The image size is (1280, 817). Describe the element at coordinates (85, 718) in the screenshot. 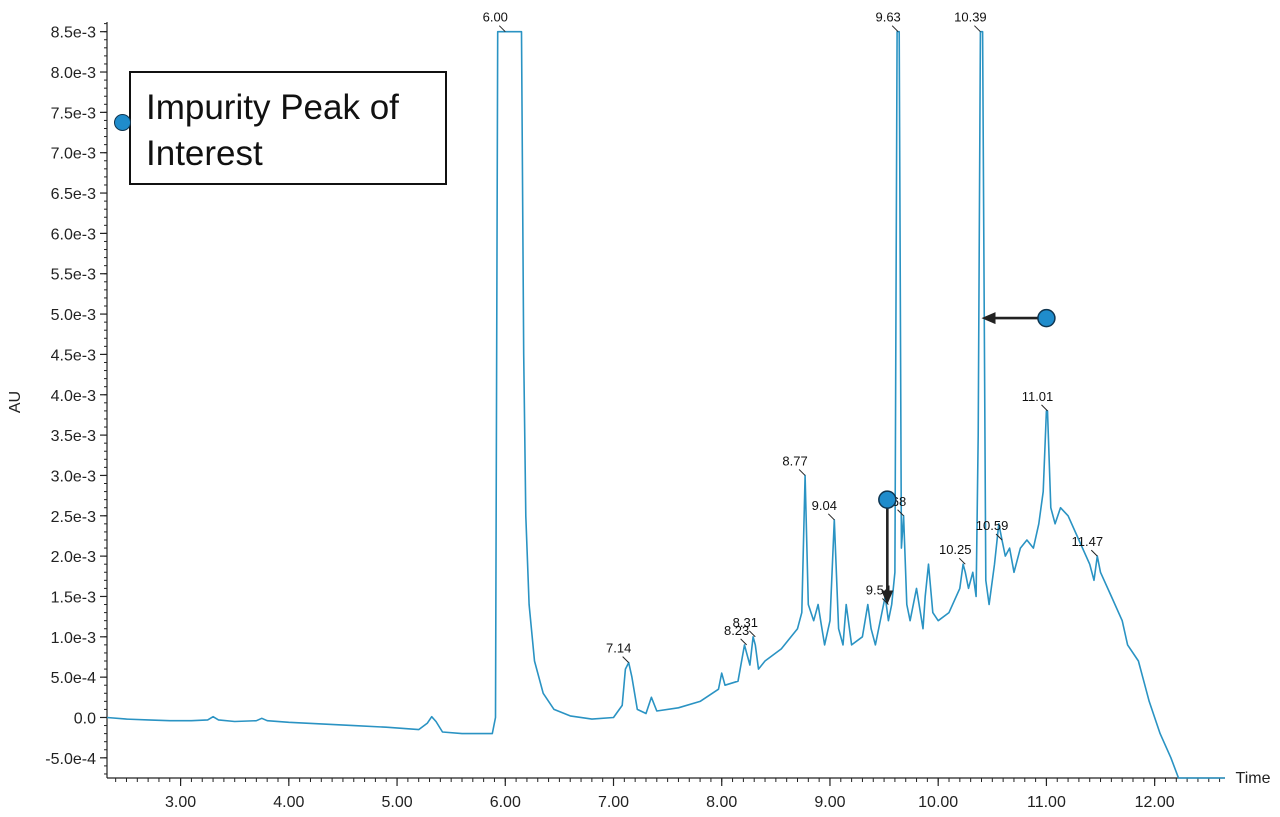

I see `y-tick-label: 0.0` at that location.